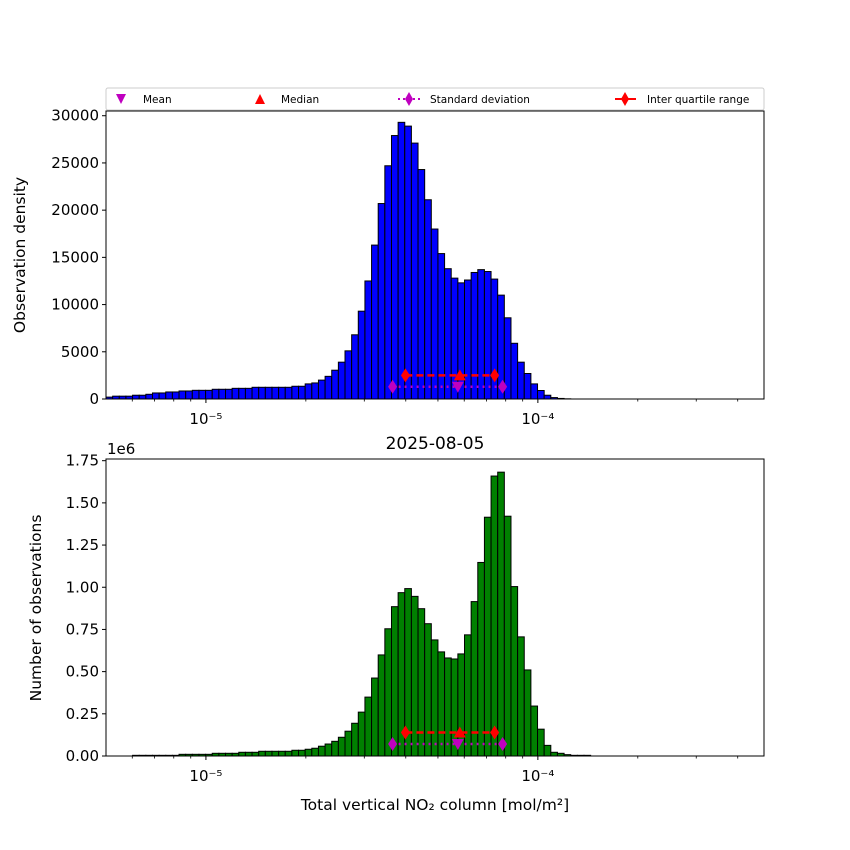 The height and width of the screenshot is (850, 850). What do you see at coordinates (434, 805) in the screenshot?
I see `x-axis-label: Total vertical NO₂ column [mol/m²]` at bounding box center [434, 805].